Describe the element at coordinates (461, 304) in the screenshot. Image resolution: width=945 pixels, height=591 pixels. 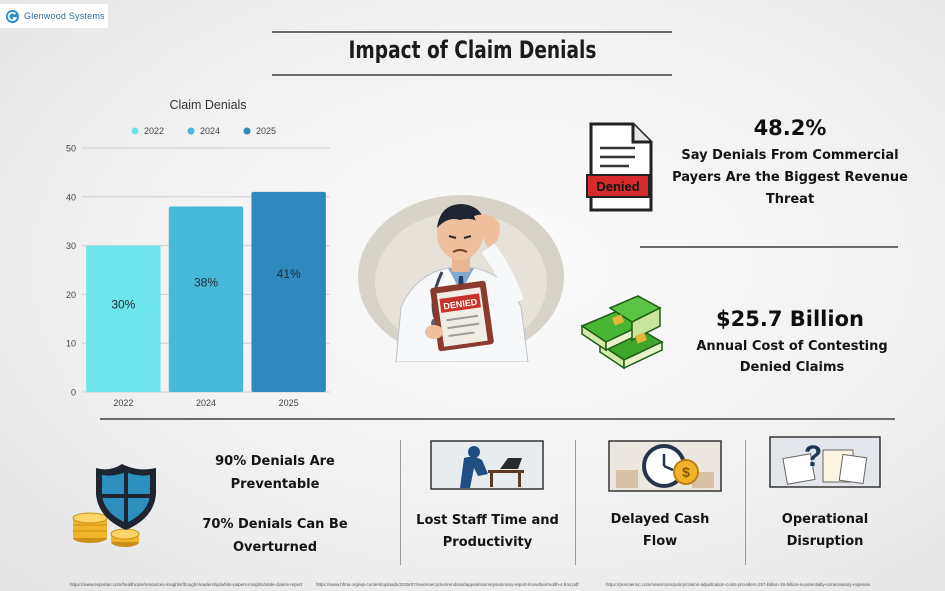
I see `denied-stamp-text: DENIED` at that location.